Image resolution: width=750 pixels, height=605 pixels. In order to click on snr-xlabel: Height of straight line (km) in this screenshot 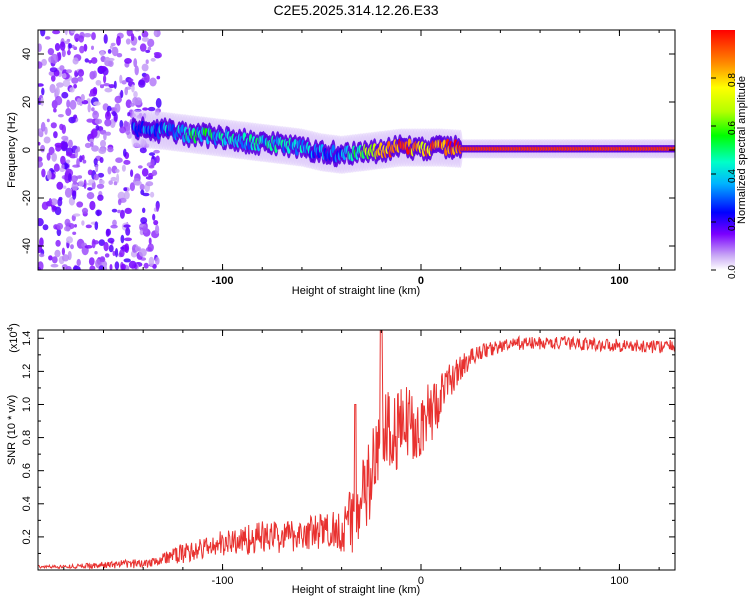, I will do `click(356, 590)`.